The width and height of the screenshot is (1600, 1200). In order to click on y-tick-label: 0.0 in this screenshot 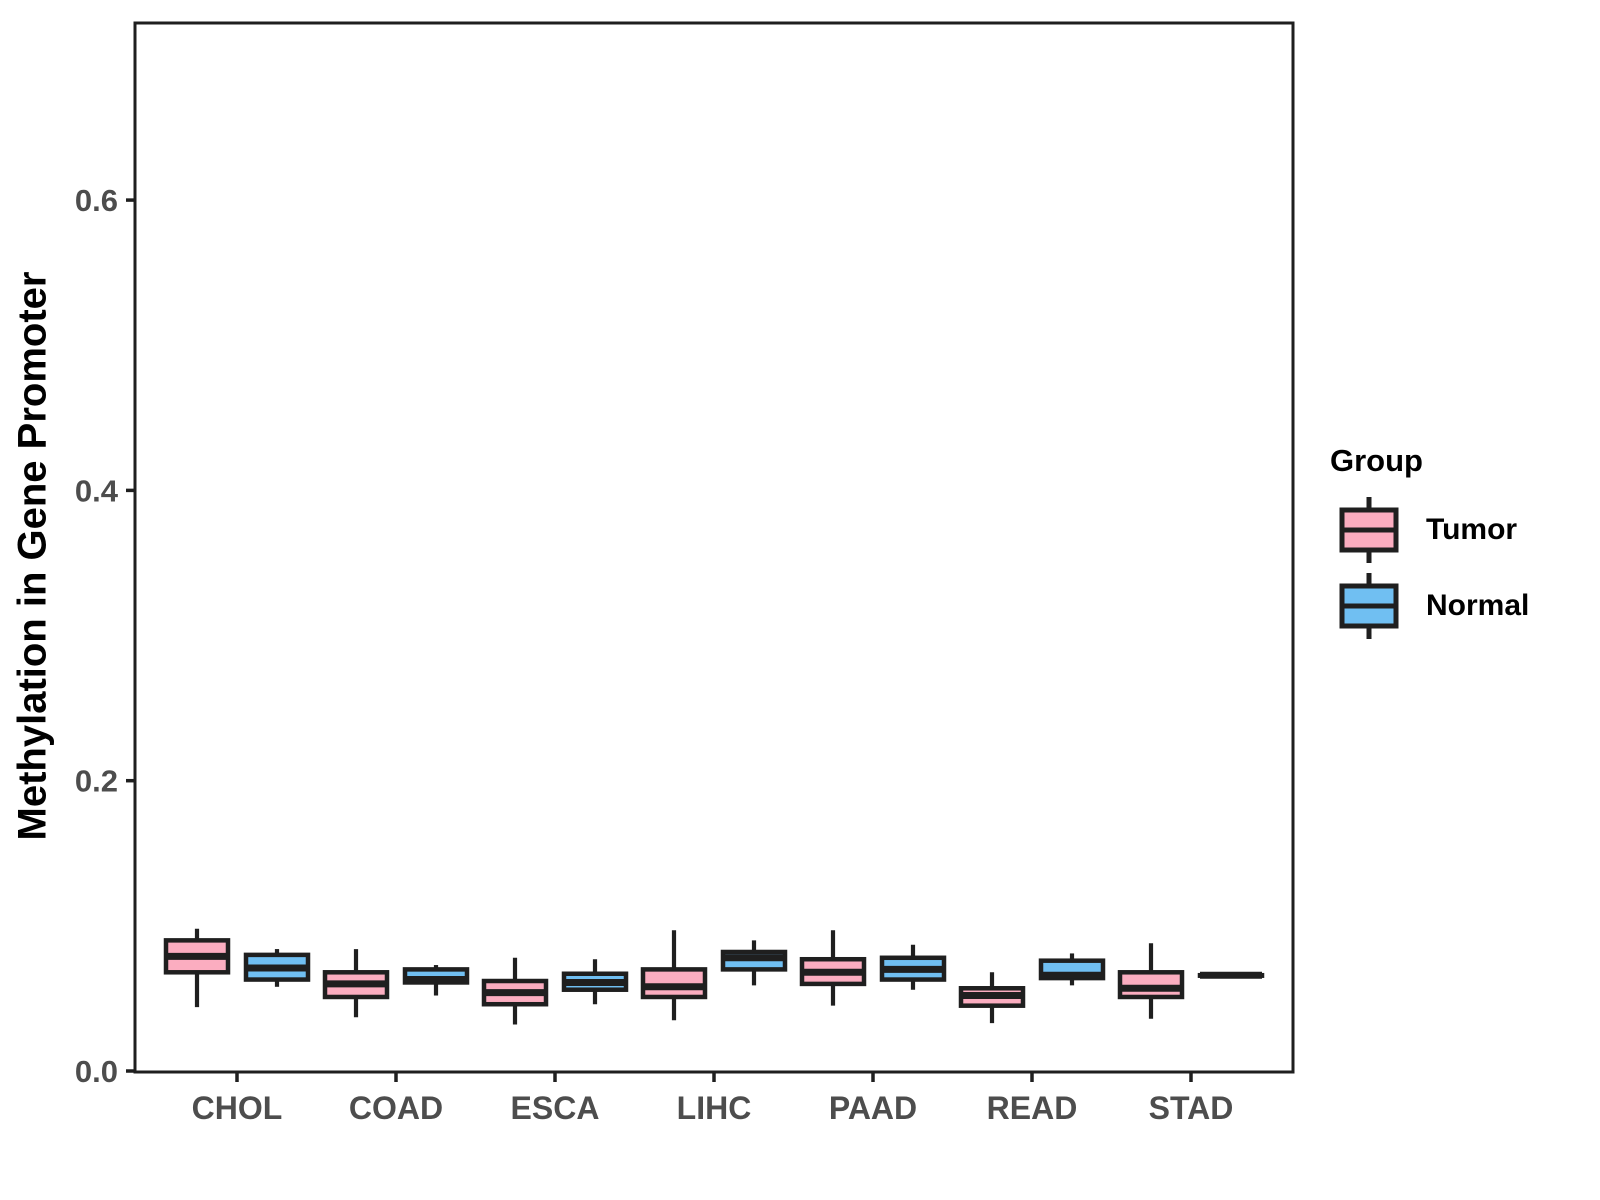, I will do `click(96, 1071)`.